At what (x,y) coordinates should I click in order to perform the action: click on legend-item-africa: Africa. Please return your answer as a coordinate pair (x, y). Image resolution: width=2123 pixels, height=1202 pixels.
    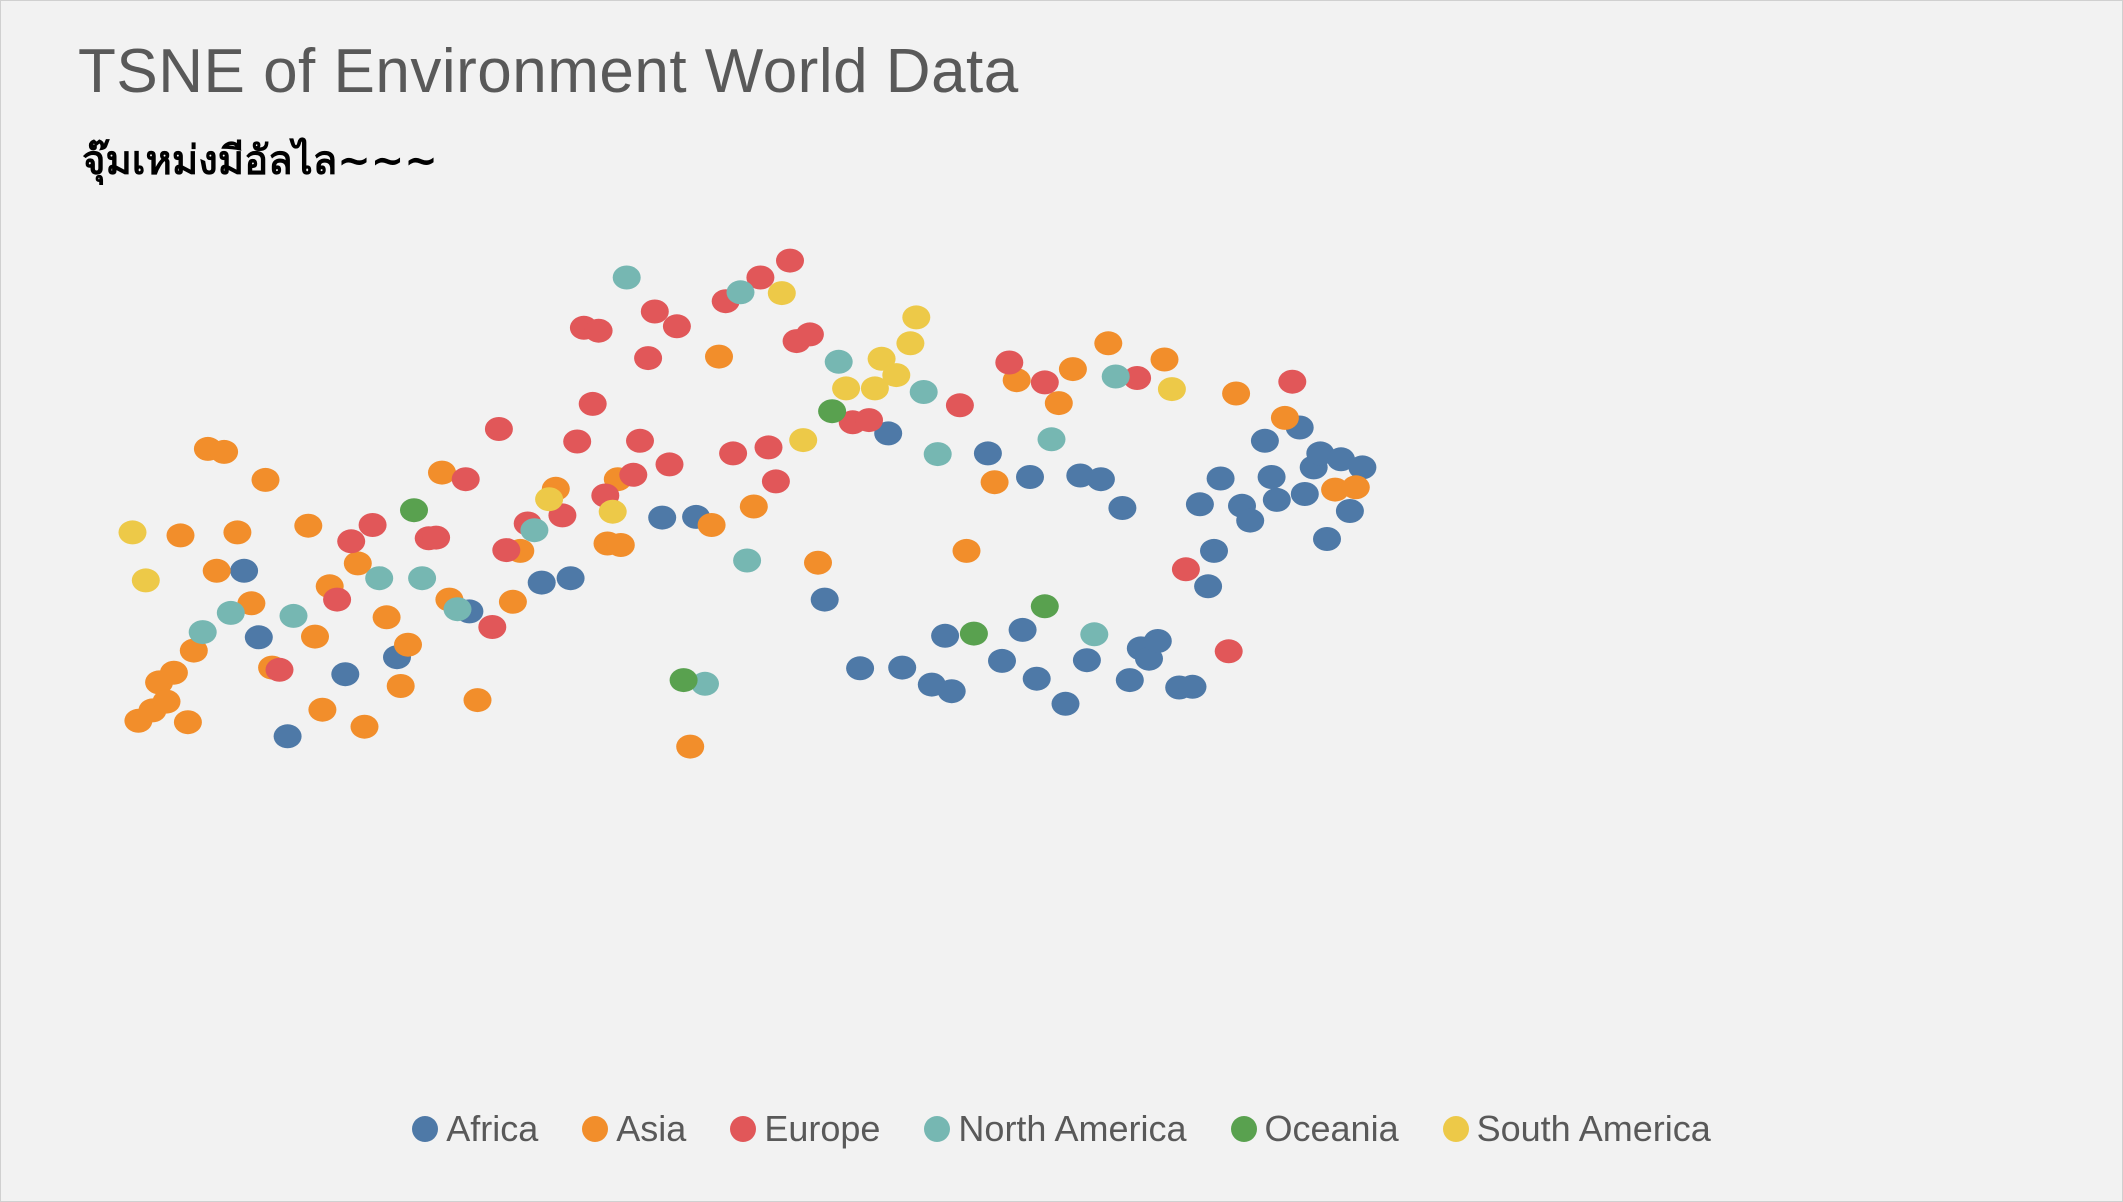
    Looking at the image, I should click on (475, 1129).